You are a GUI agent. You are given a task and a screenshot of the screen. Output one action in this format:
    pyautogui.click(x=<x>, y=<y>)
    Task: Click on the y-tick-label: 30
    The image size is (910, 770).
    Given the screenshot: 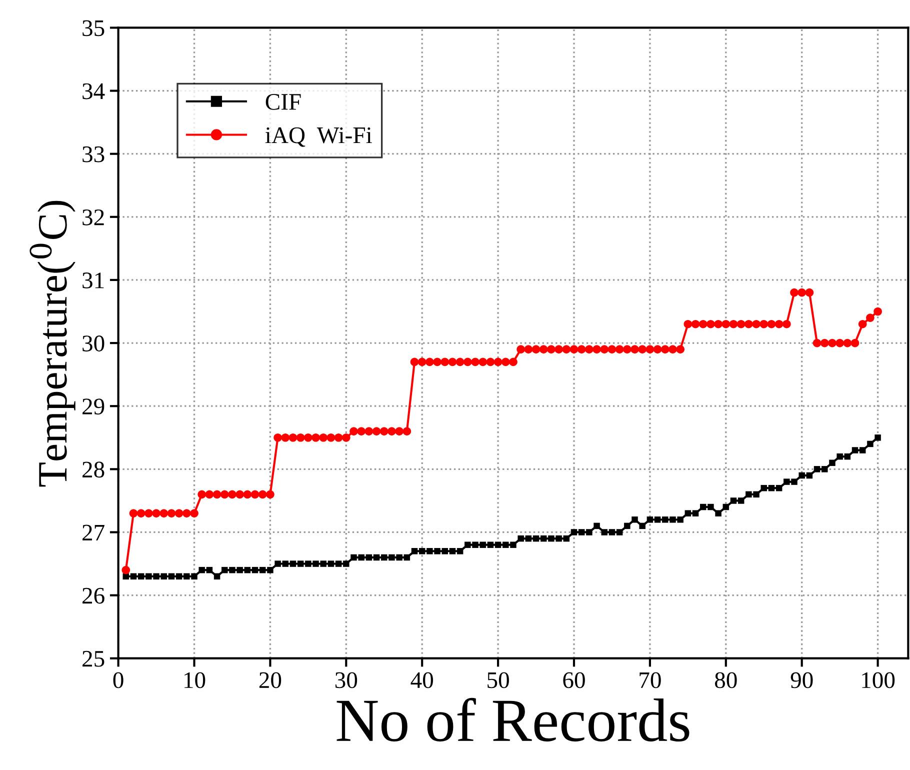 What is the action you would take?
    pyautogui.click(x=93, y=344)
    